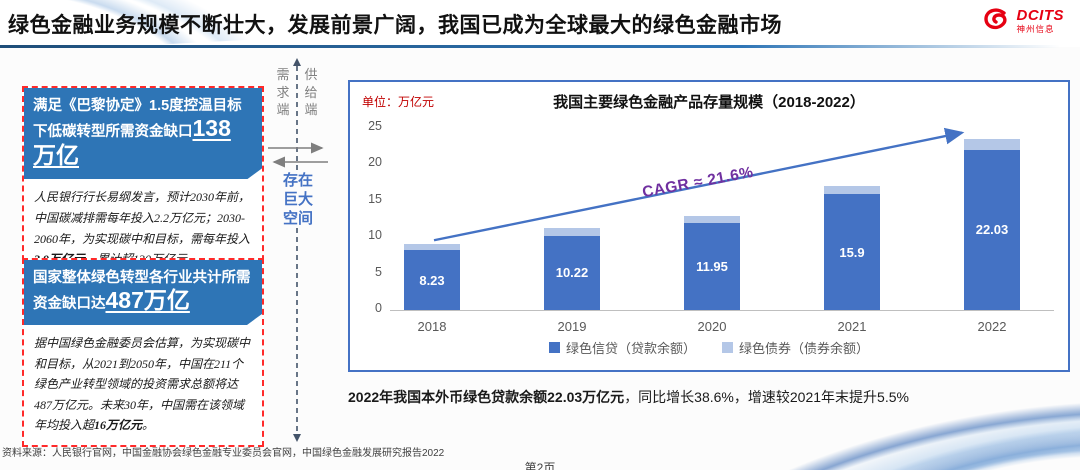 The width and height of the screenshot is (1080, 470). Describe the element at coordinates (118, 425) in the screenshot. I see `body-bold: 16万亿元` at that location.